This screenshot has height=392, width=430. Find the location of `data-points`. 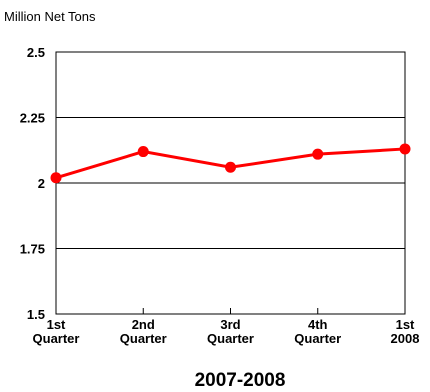

data-points is located at coordinates (230, 163).